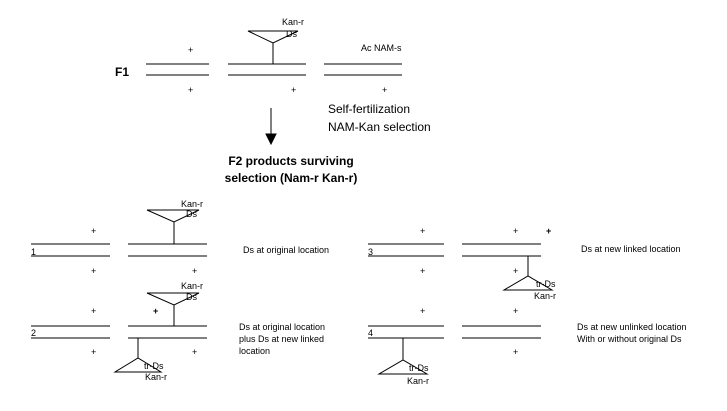  What do you see at coordinates (293, 22) in the screenshot?
I see `f1-kan-label: Kan-r` at bounding box center [293, 22].